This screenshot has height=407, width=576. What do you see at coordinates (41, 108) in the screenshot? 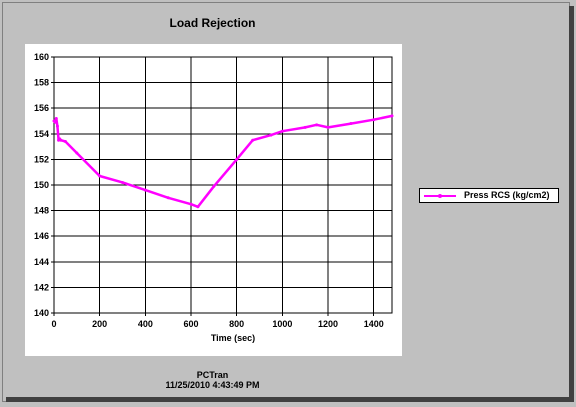
I see `y-tick-label: 156` at bounding box center [41, 108].